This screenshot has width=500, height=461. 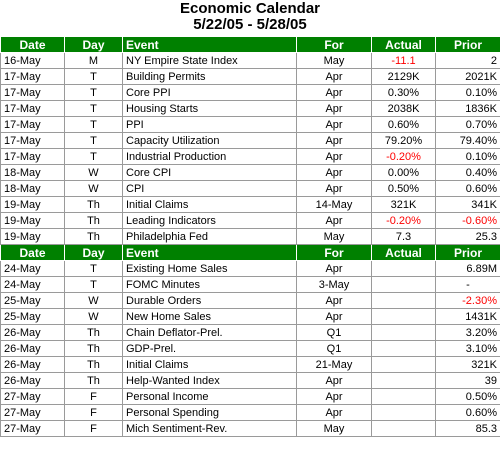 What do you see at coordinates (250, 9) in the screenshot?
I see `calendar-title: Economic Calendar` at bounding box center [250, 9].